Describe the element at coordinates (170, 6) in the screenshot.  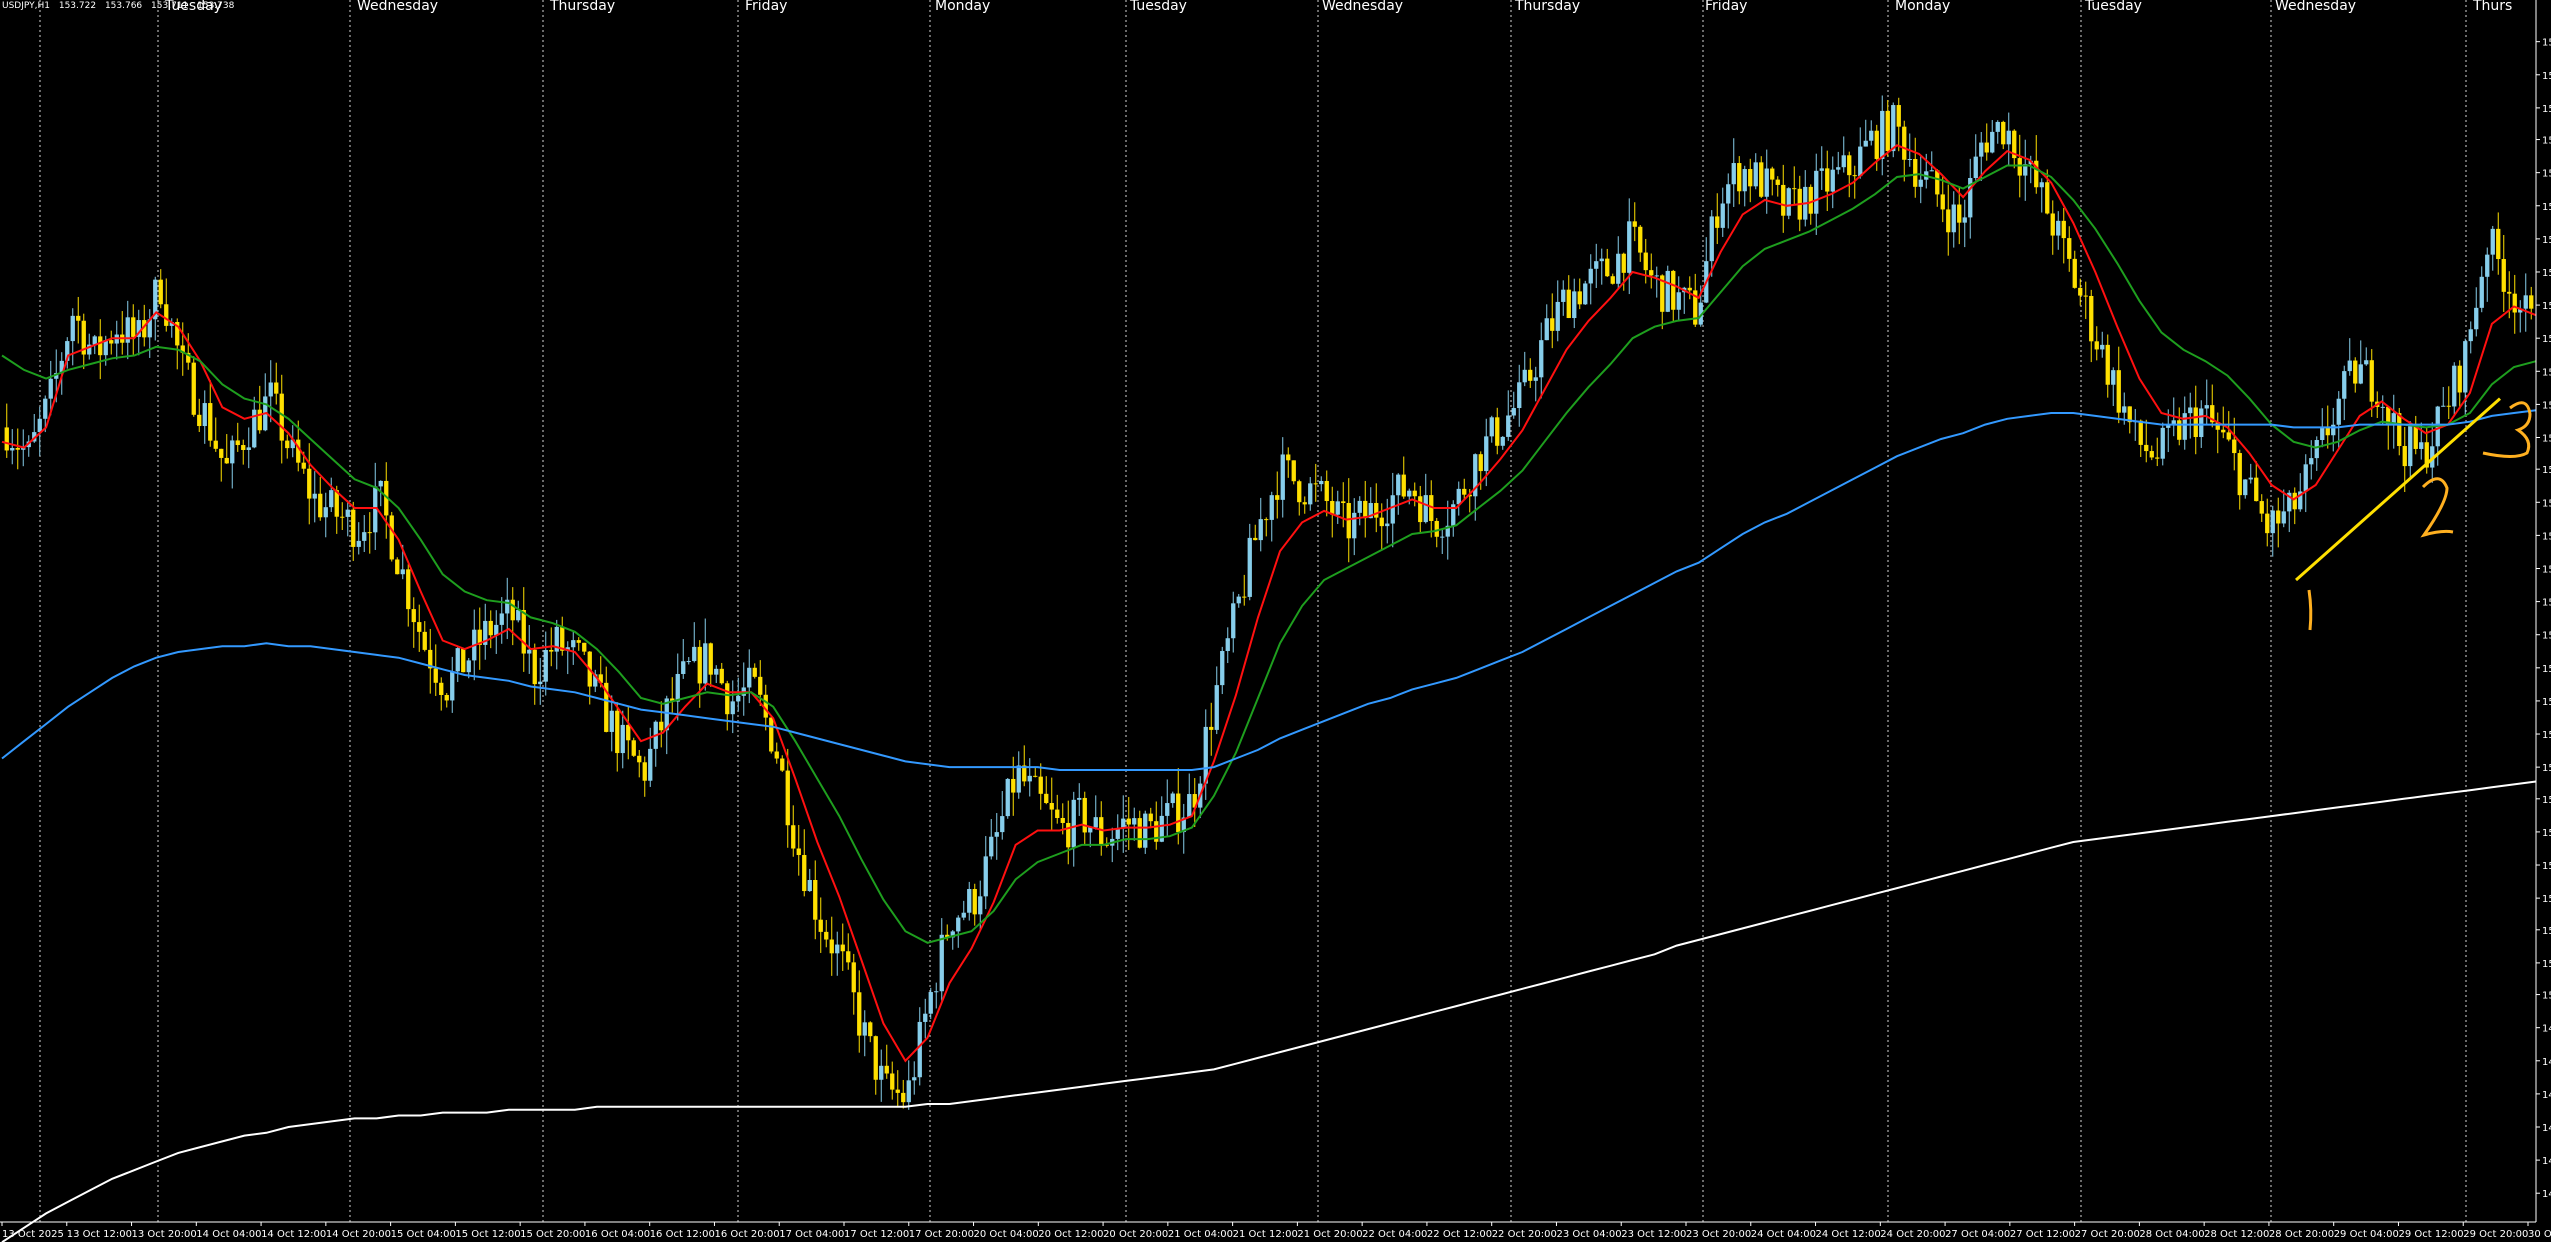
I see `low-price: 153.711` at that location.